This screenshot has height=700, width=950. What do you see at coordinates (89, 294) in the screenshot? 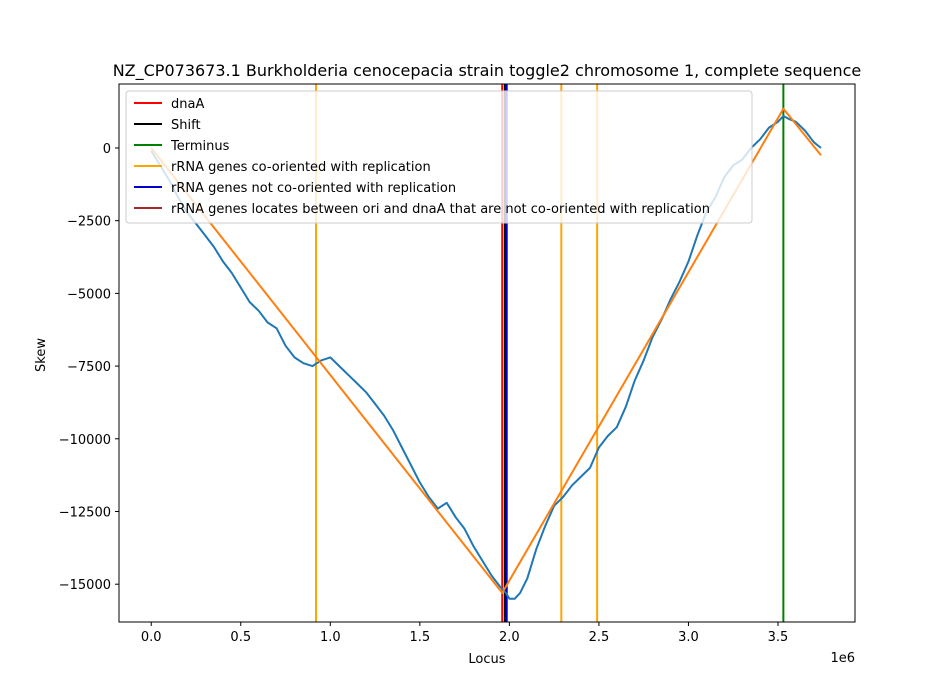
I see `y-tick-label: −5000` at bounding box center [89, 294].